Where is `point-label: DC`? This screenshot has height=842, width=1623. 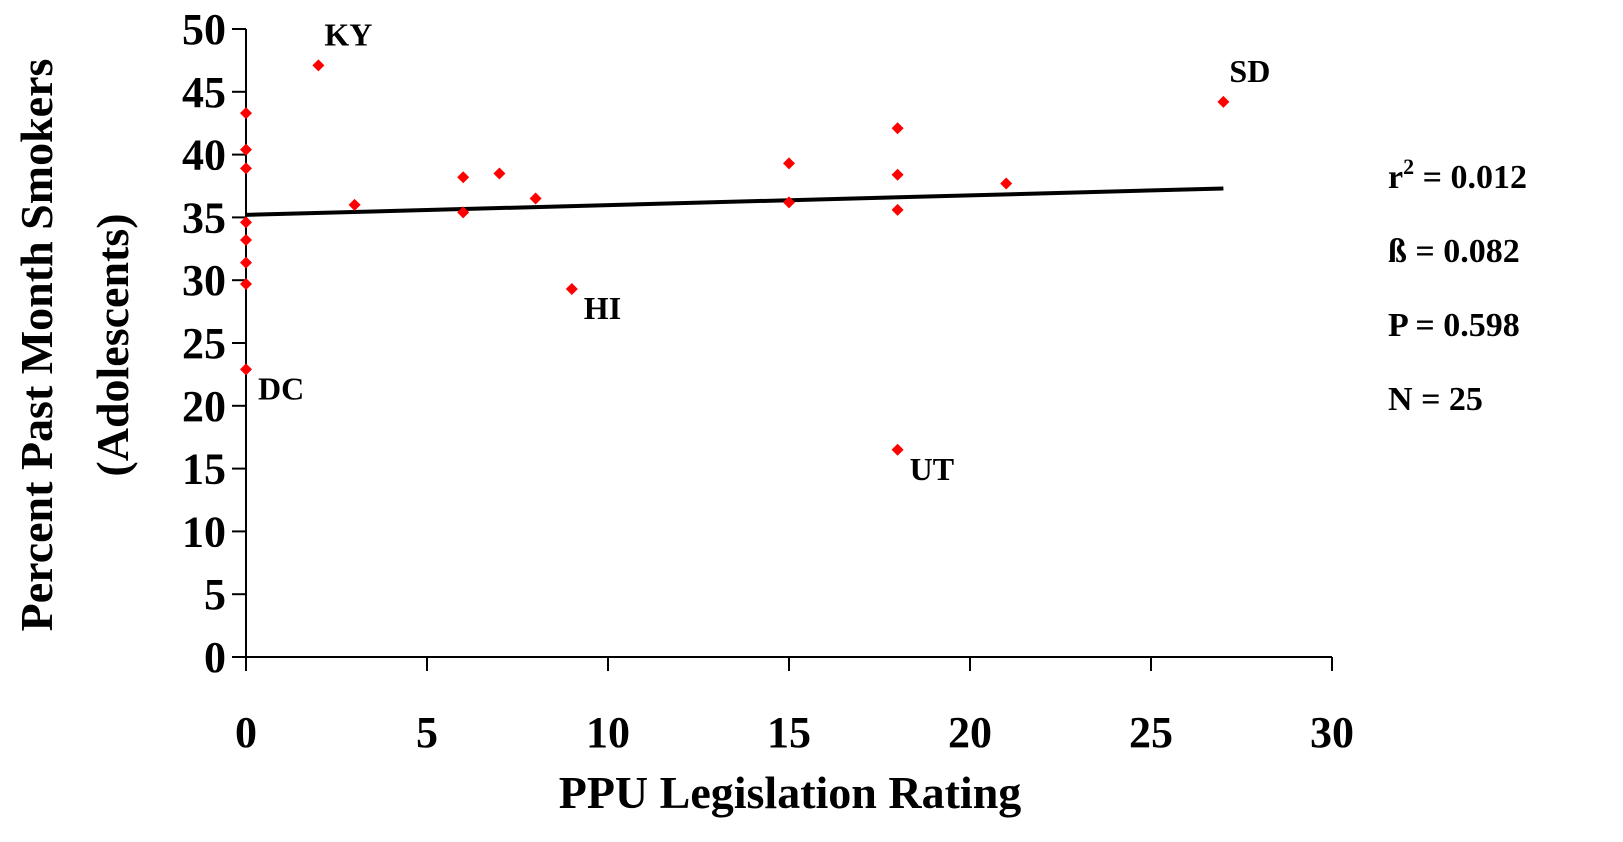 point-label: DC is located at coordinates (281, 388).